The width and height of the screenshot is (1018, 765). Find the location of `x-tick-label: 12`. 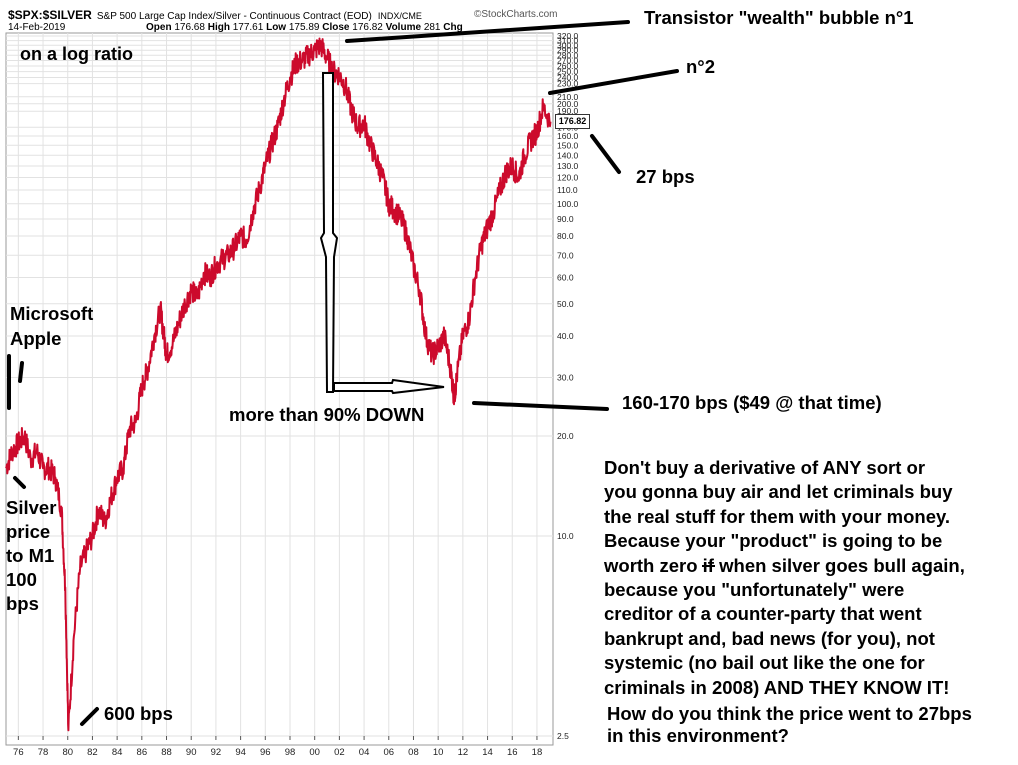

x-tick-label: 12 is located at coordinates (463, 752).